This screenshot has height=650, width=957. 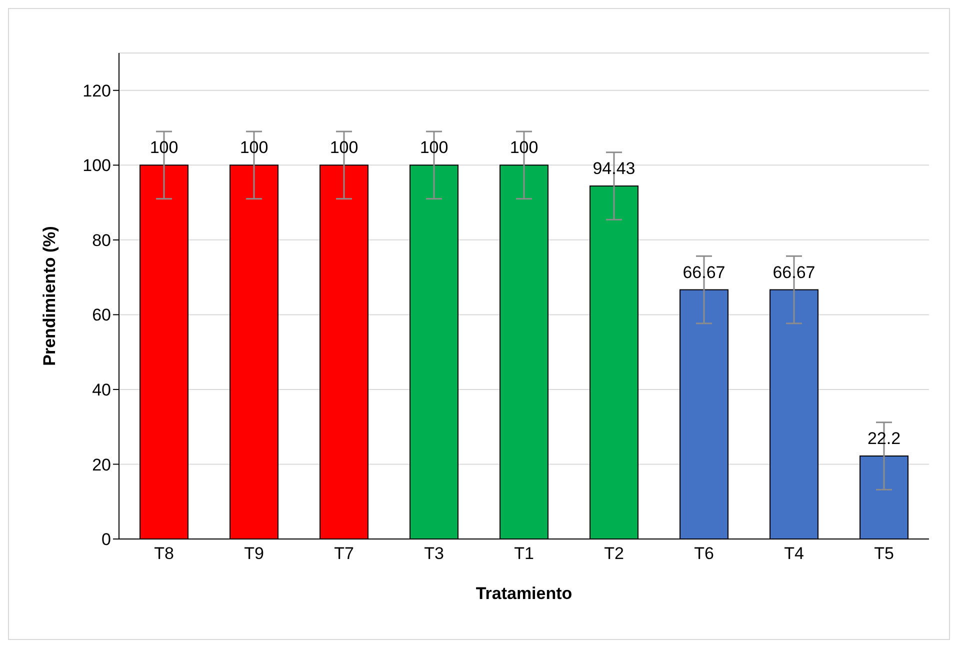 I want to click on y-axis-title: Prendimiento (%), so click(x=50, y=296).